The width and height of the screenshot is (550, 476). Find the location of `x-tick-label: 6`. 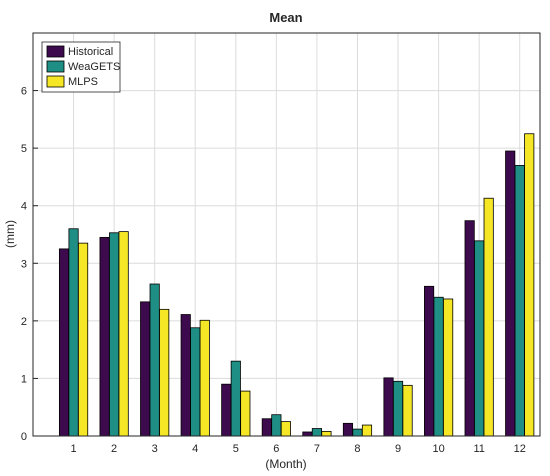

x-tick-label: 6 is located at coordinates (276, 449).